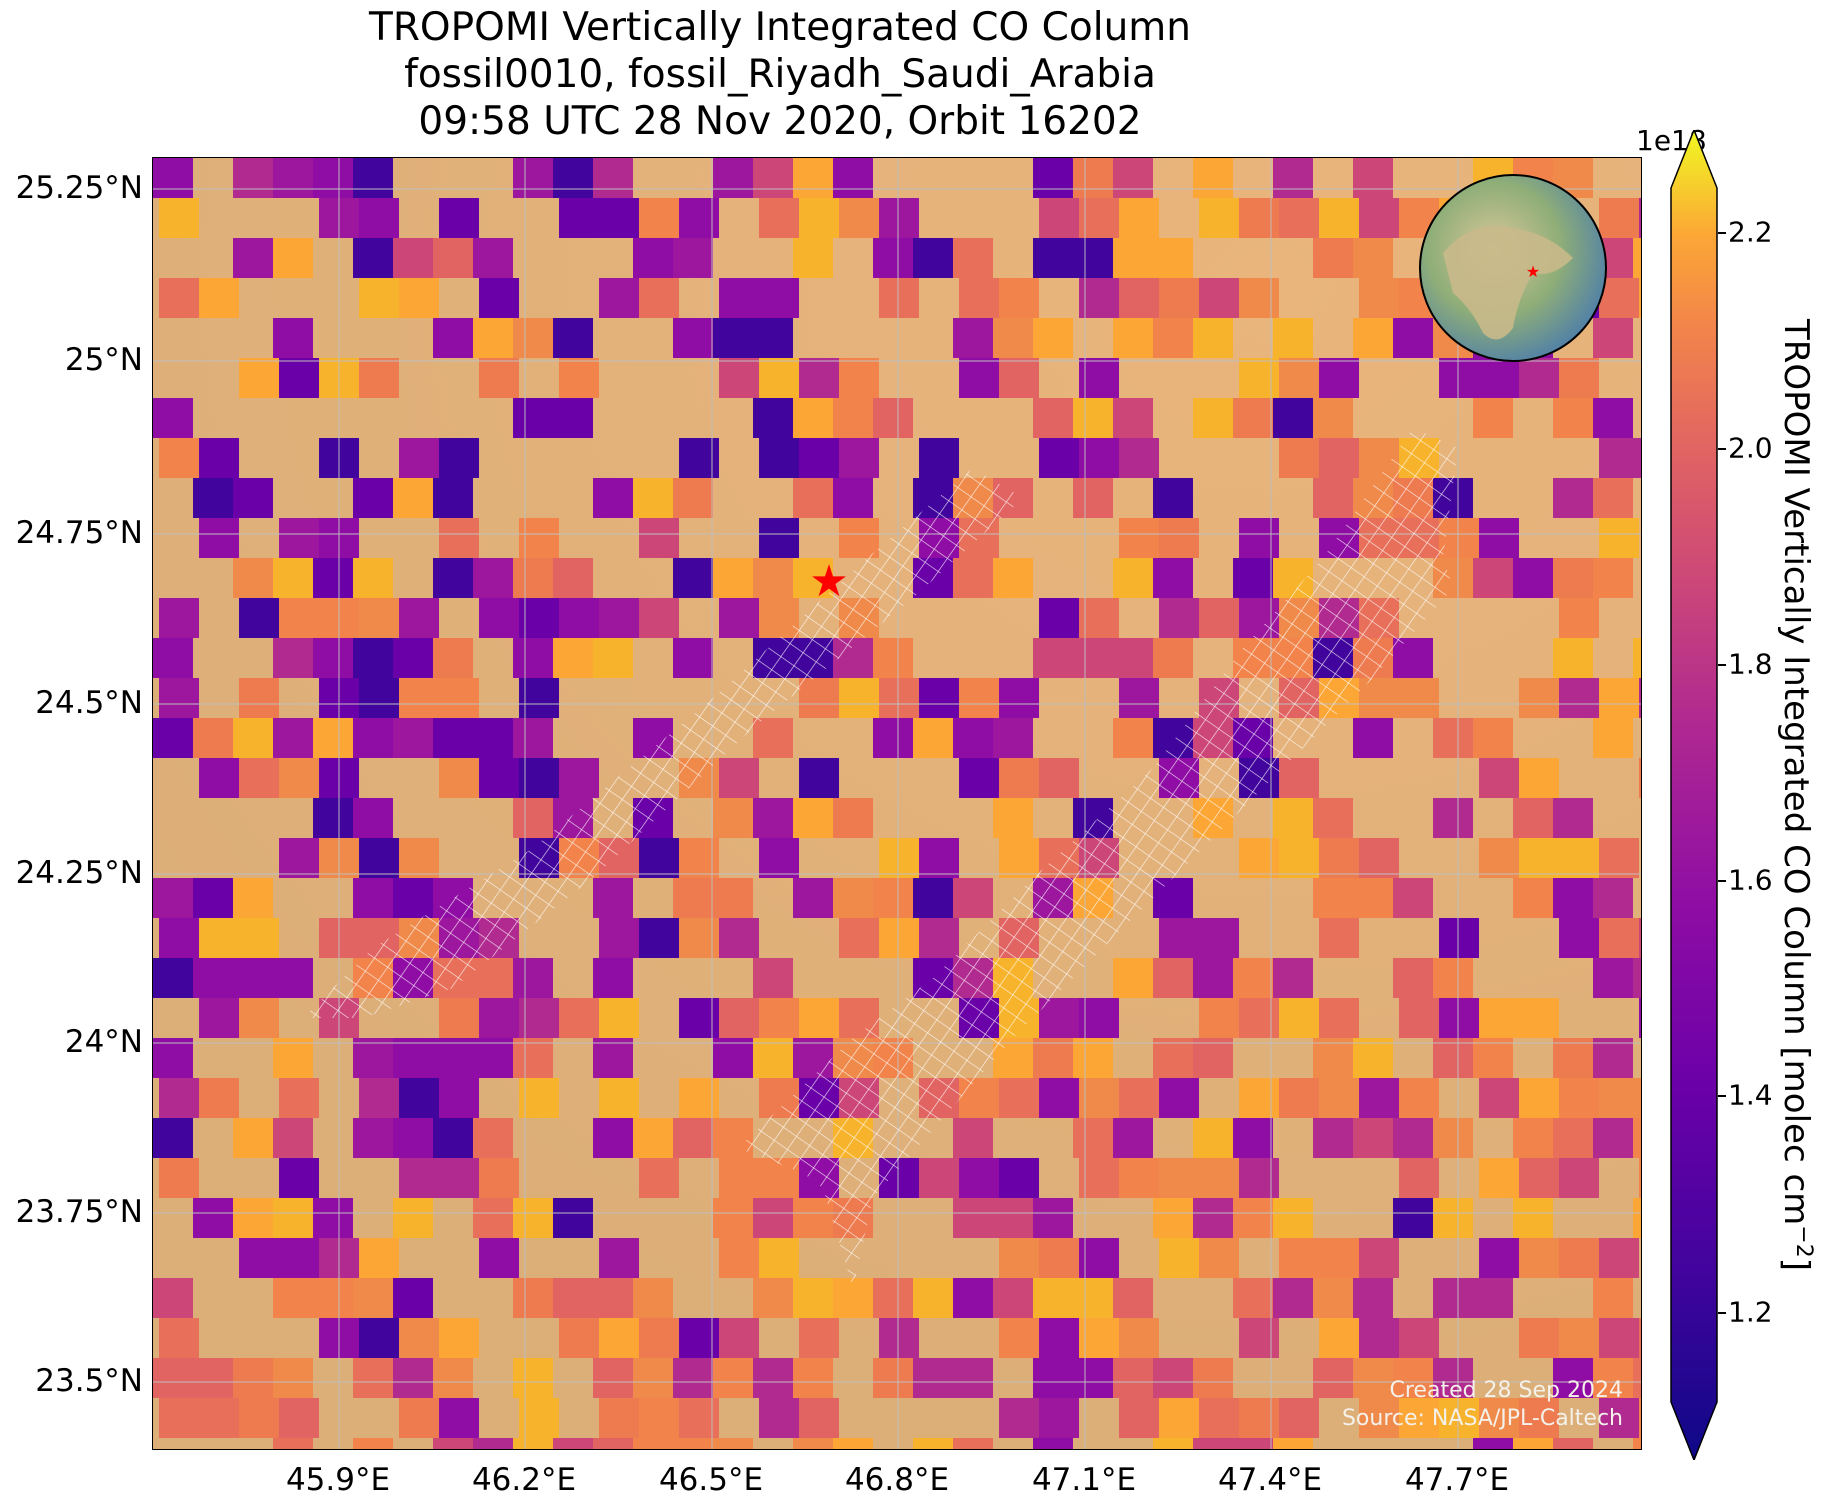 The width and height of the screenshot is (1821, 1498). What do you see at coordinates (1795, 1264) in the screenshot?
I see `colorbar-label-end: ]` at bounding box center [1795, 1264].